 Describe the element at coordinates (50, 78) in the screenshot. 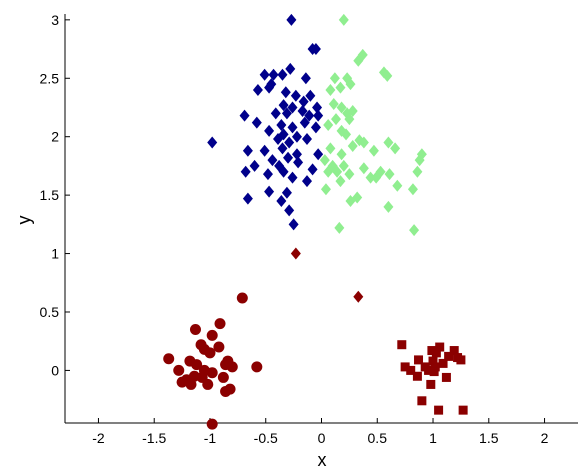

I see `y-tick-label: 2.5` at that location.